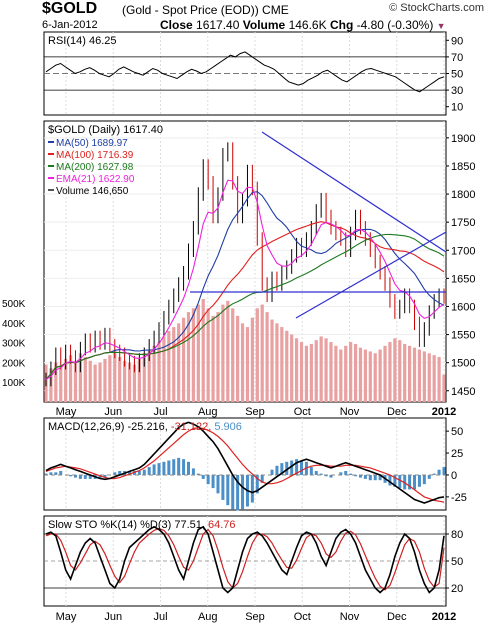 Image resolution: width=492 pixels, height=626 pixels. What do you see at coordinates (454, 476) in the screenshot?
I see `macd-y-tick-label-1: 0` at bounding box center [454, 476].